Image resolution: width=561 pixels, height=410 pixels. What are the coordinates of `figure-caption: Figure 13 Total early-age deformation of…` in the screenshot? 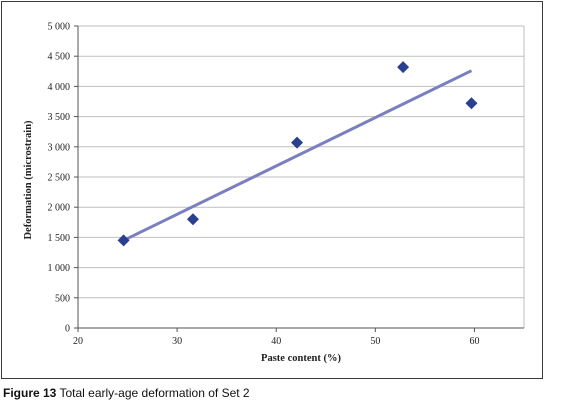 It's located at (126, 393).